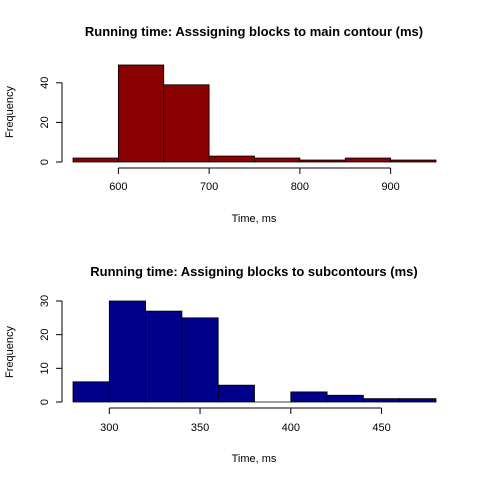  Describe the element at coordinates (118, 187) in the screenshot. I see `x-tick-label-main-contour: 600` at that location.